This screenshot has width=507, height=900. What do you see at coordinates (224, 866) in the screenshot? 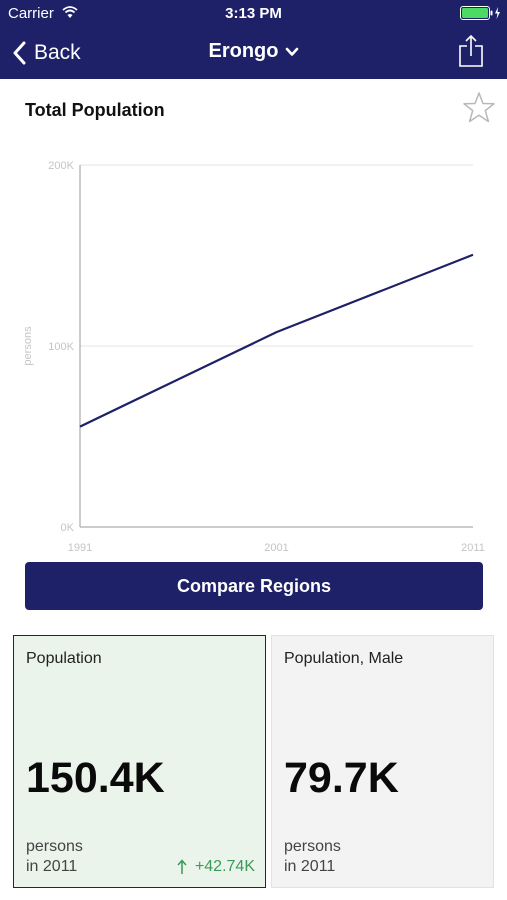
I see `change-value: +42.74K` at bounding box center [224, 866].